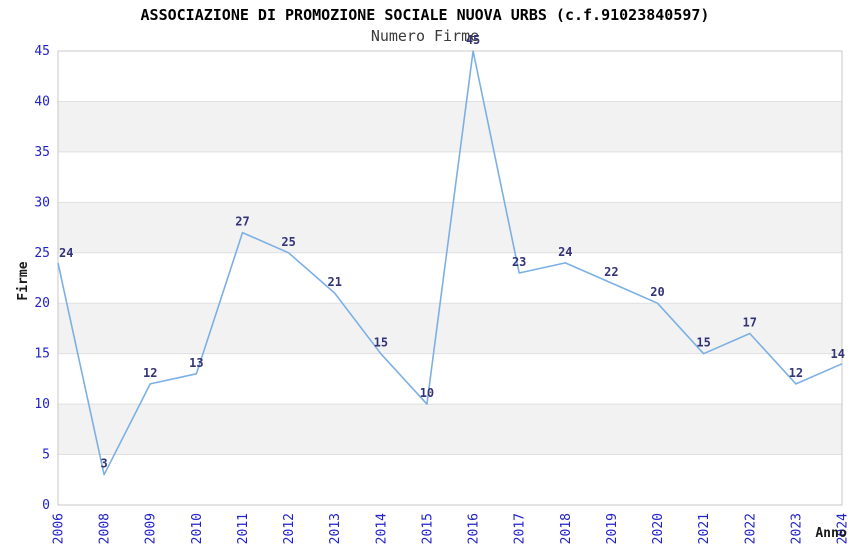 This screenshot has width=850, height=550. Describe the element at coordinates (796, 528) in the screenshot. I see `x-tick-label: 2023` at that location.